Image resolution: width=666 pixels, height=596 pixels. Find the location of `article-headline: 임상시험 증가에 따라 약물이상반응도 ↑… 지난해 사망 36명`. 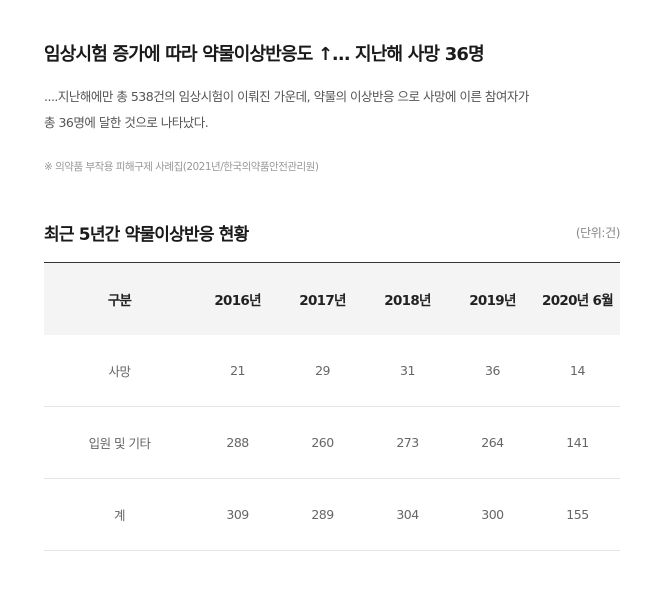

article-headline: 임상시험 증가에 따라 약물이상반응도 ↑… 지난해 사망 36명 is located at coordinates (264, 54).